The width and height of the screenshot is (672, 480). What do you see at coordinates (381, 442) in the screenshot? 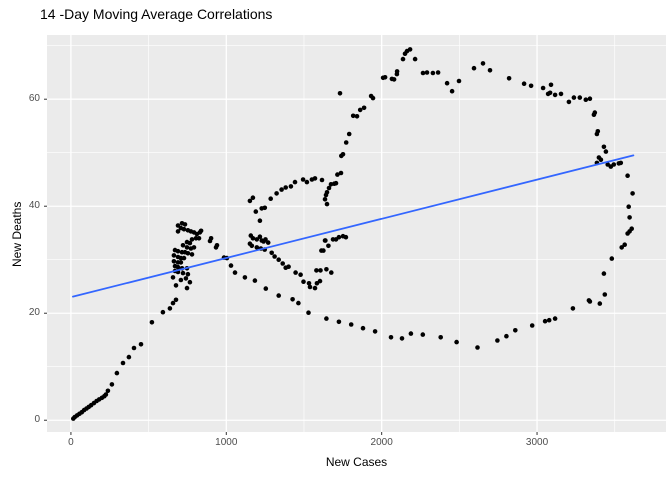
I see `x-tick-label: 2000` at bounding box center [381, 442].